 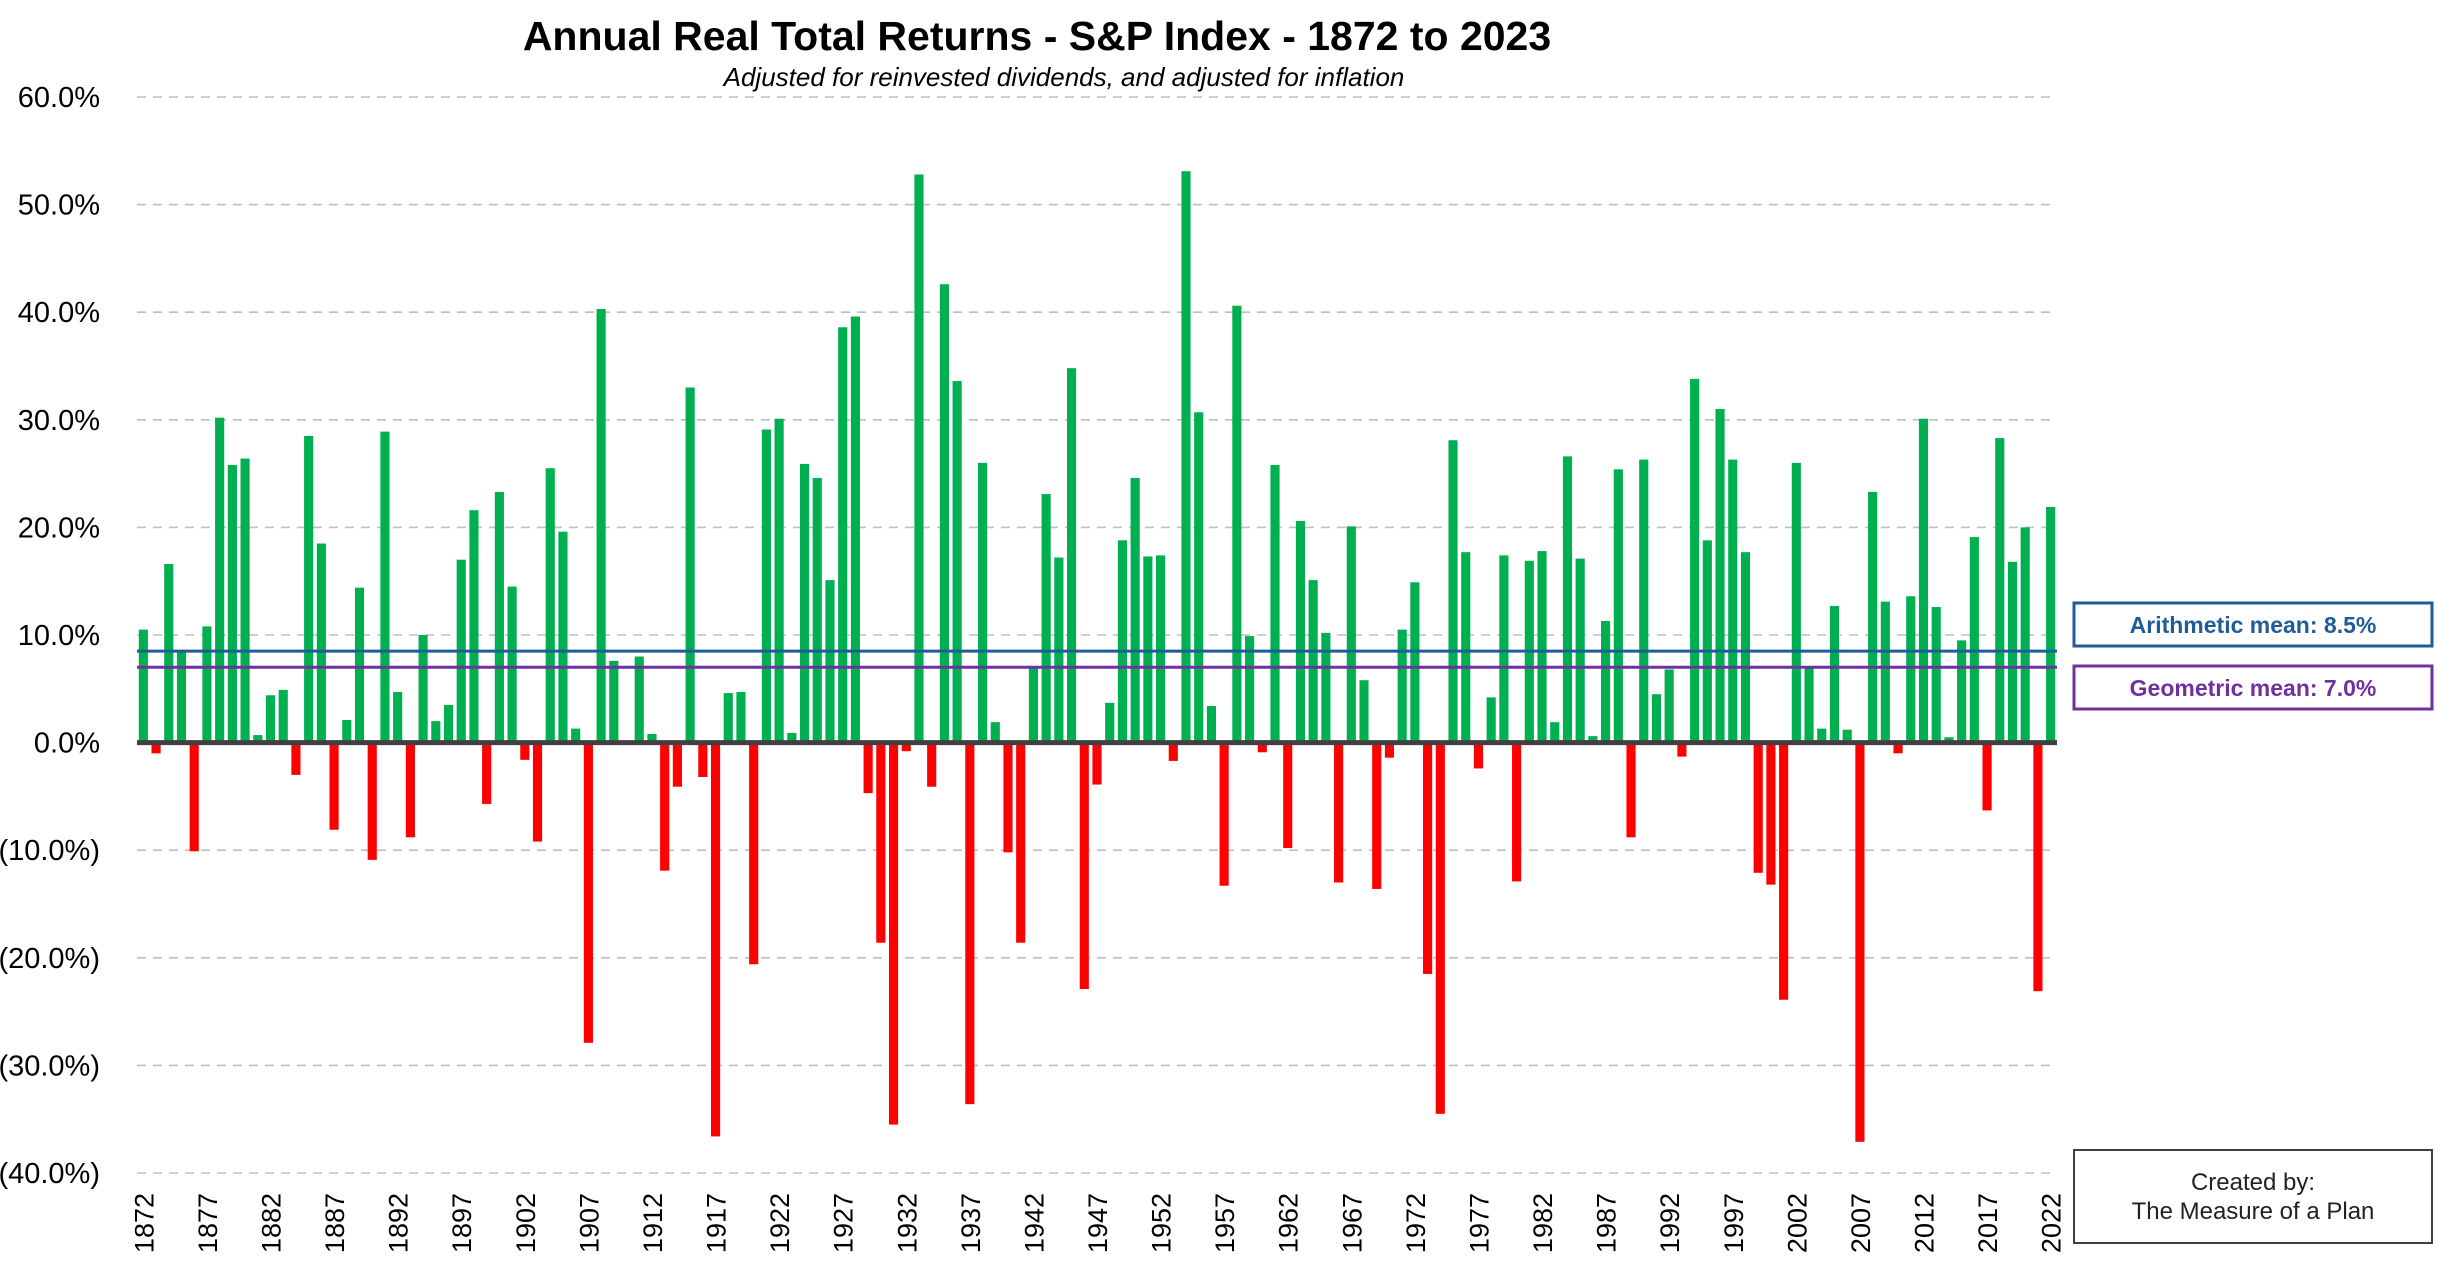 I want to click on bar-1933, so click(x=919, y=458).